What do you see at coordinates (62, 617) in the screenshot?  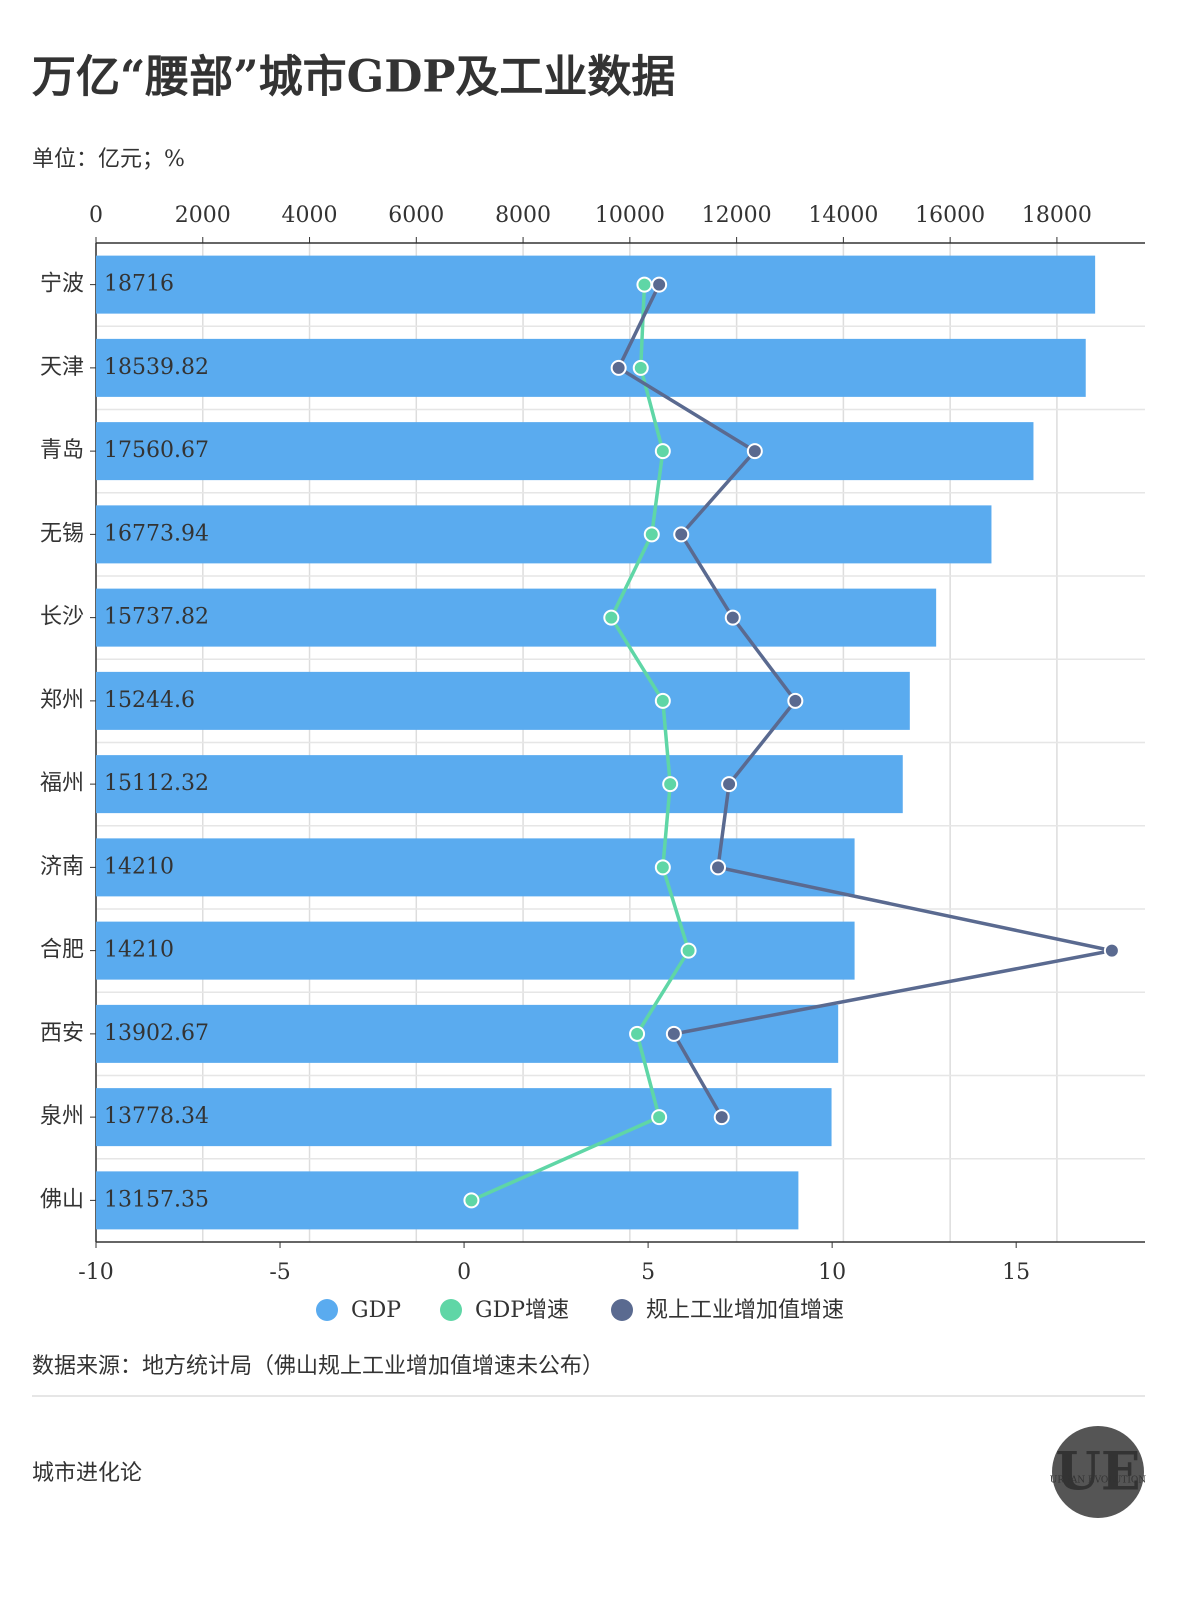 I see `y-tick-label: 长沙` at bounding box center [62, 617].